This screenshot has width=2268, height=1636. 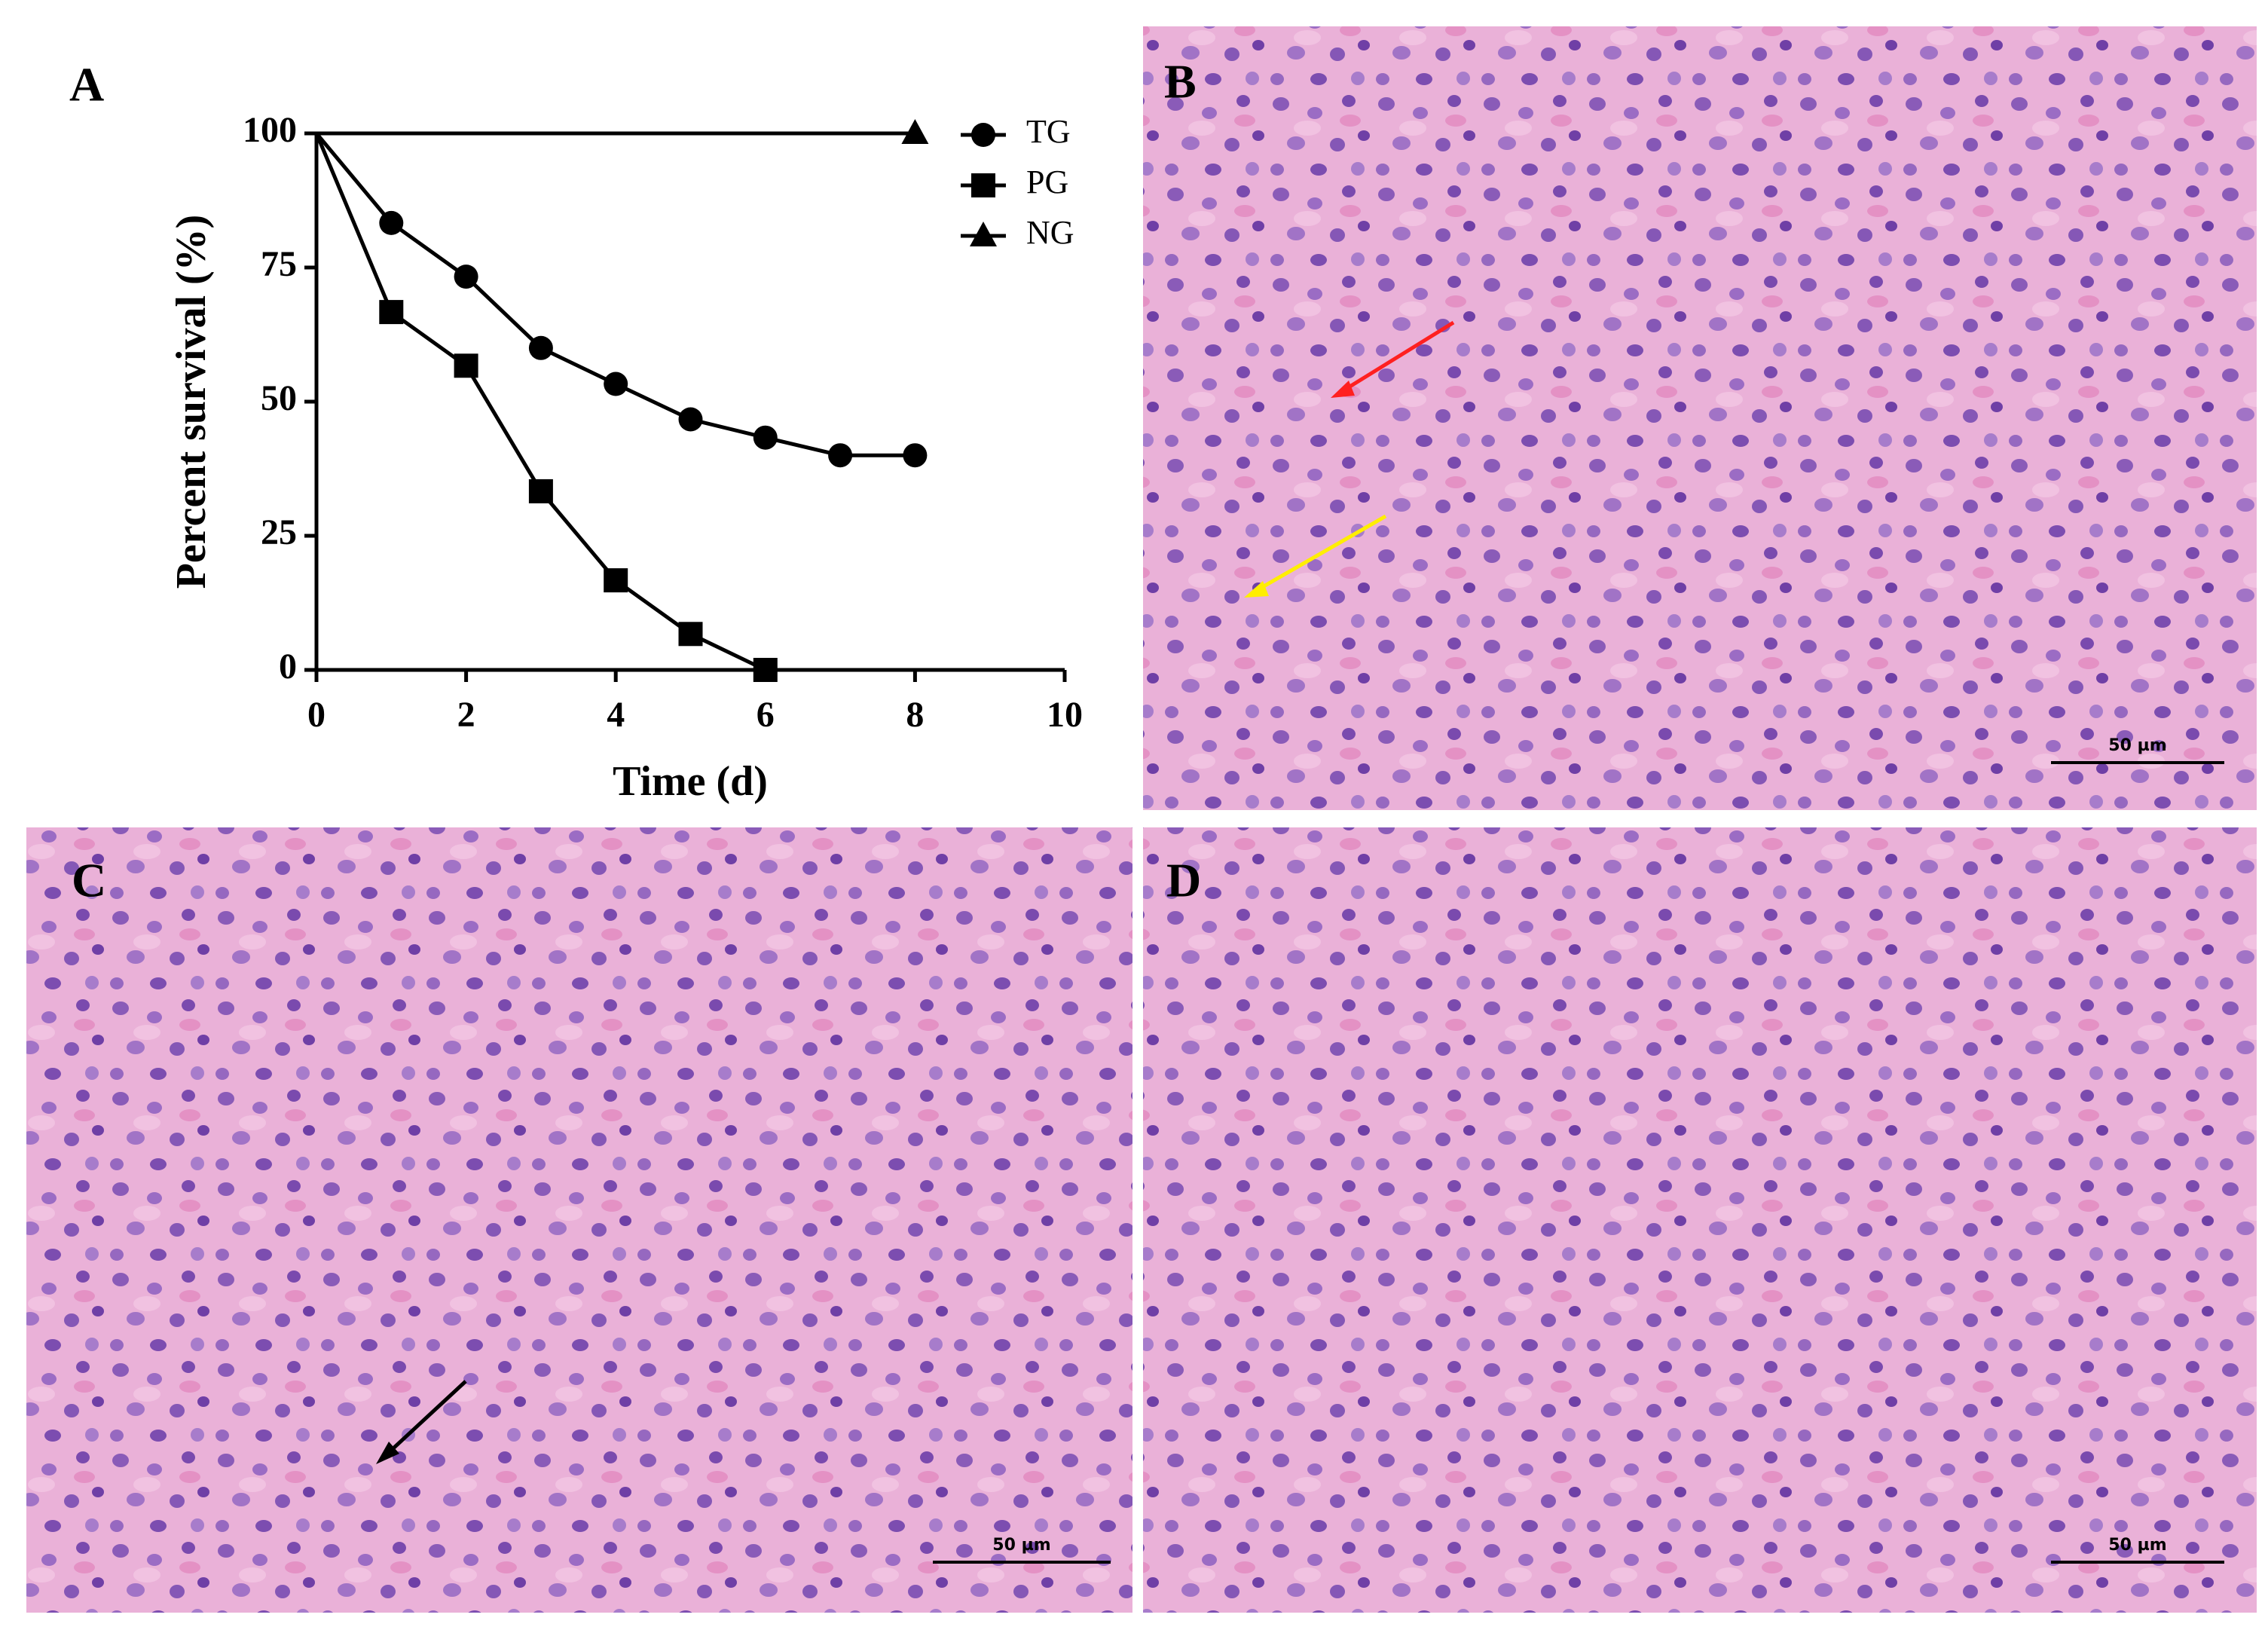 What do you see at coordinates (766, 715) in the screenshot?
I see `x-tick-label: 6` at bounding box center [766, 715].